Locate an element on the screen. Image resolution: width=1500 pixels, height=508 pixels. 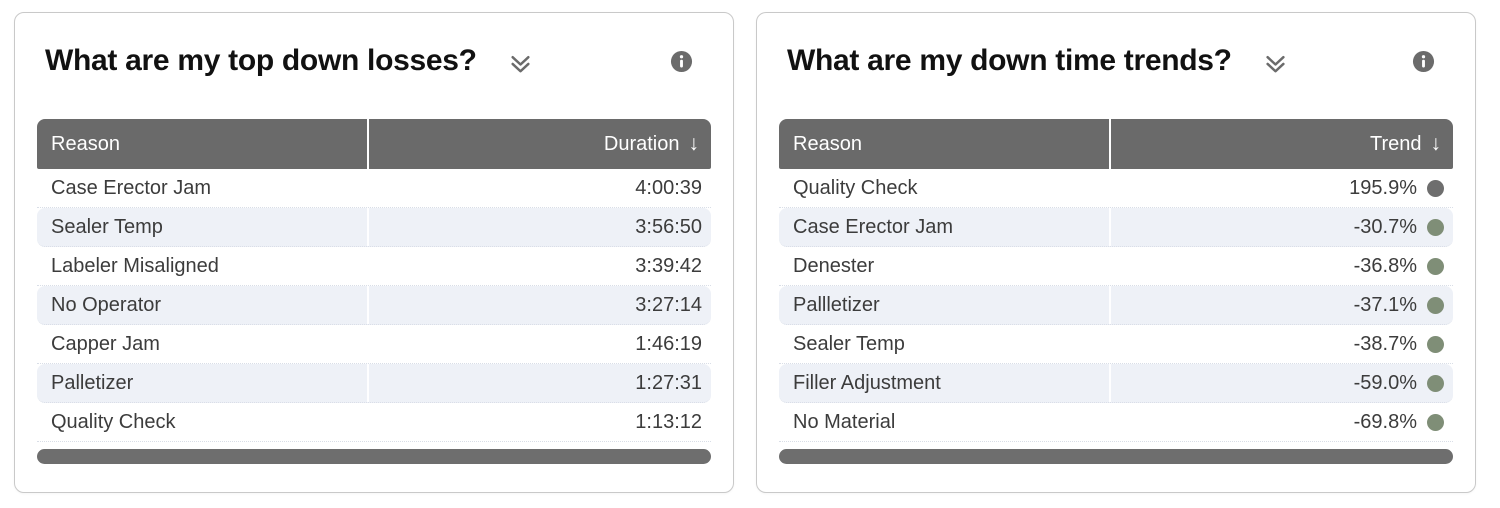
trend-cell: -59.0% is located at coordinates (1281, 383).